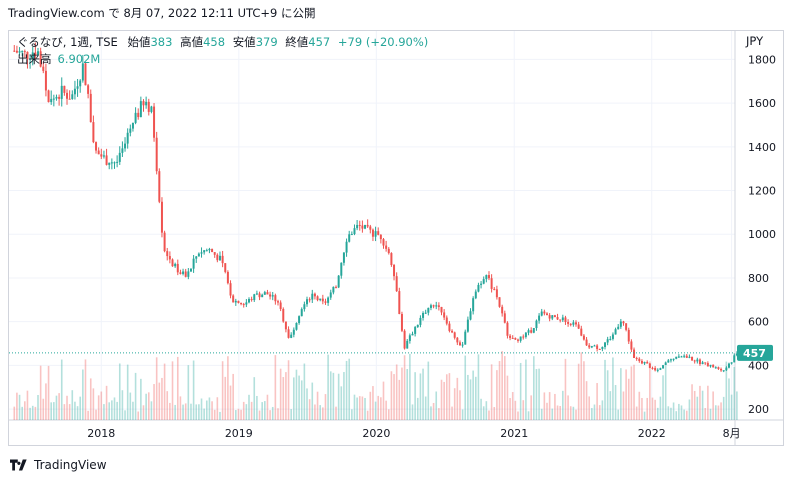 The height and width of the screenshot is (483, 792). I want to click on footer-brand: TradingView, so click(70, 465).